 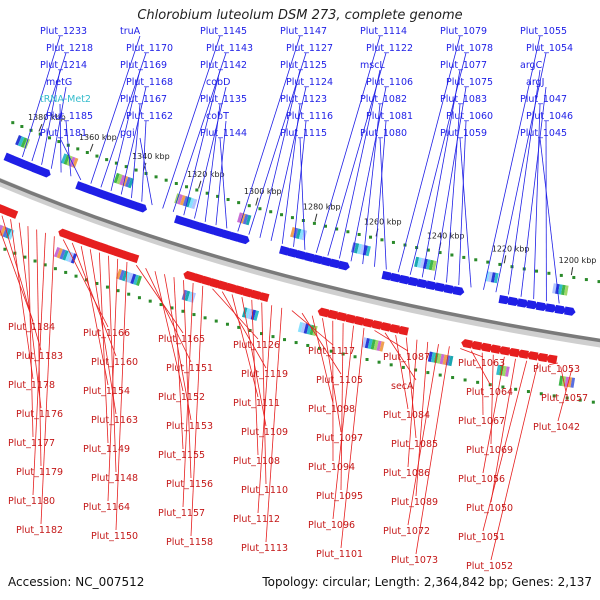 What do you see at coordinates (556, 369) in the screenshot?
I see `reverse-gene-label: Plut_1053` at bounding box center [556, 369].